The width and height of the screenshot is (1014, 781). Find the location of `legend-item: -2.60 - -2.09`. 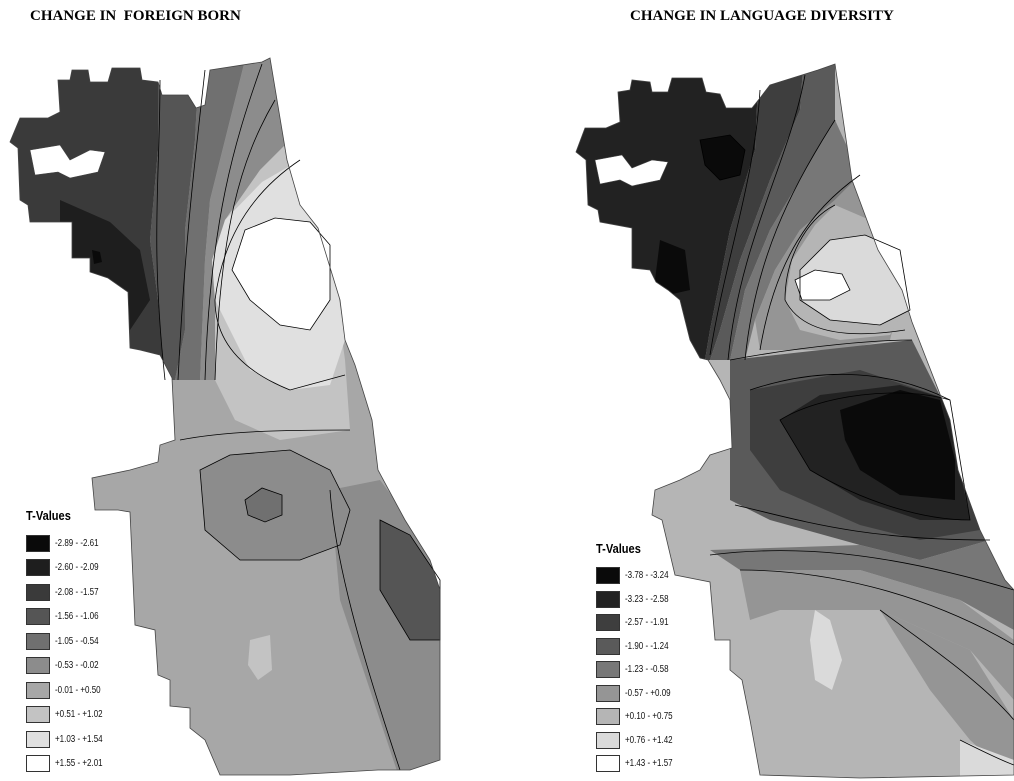

legend-item: -2.60 - -2.09 is located at coordinates (70, 568).